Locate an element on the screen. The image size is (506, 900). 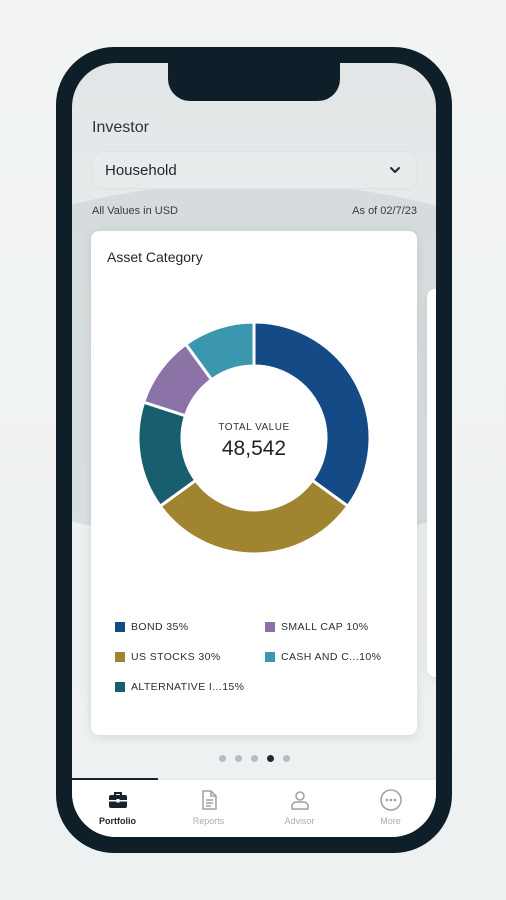
legend-item-bond: BOND 35% is located at coordinates (151, 627).